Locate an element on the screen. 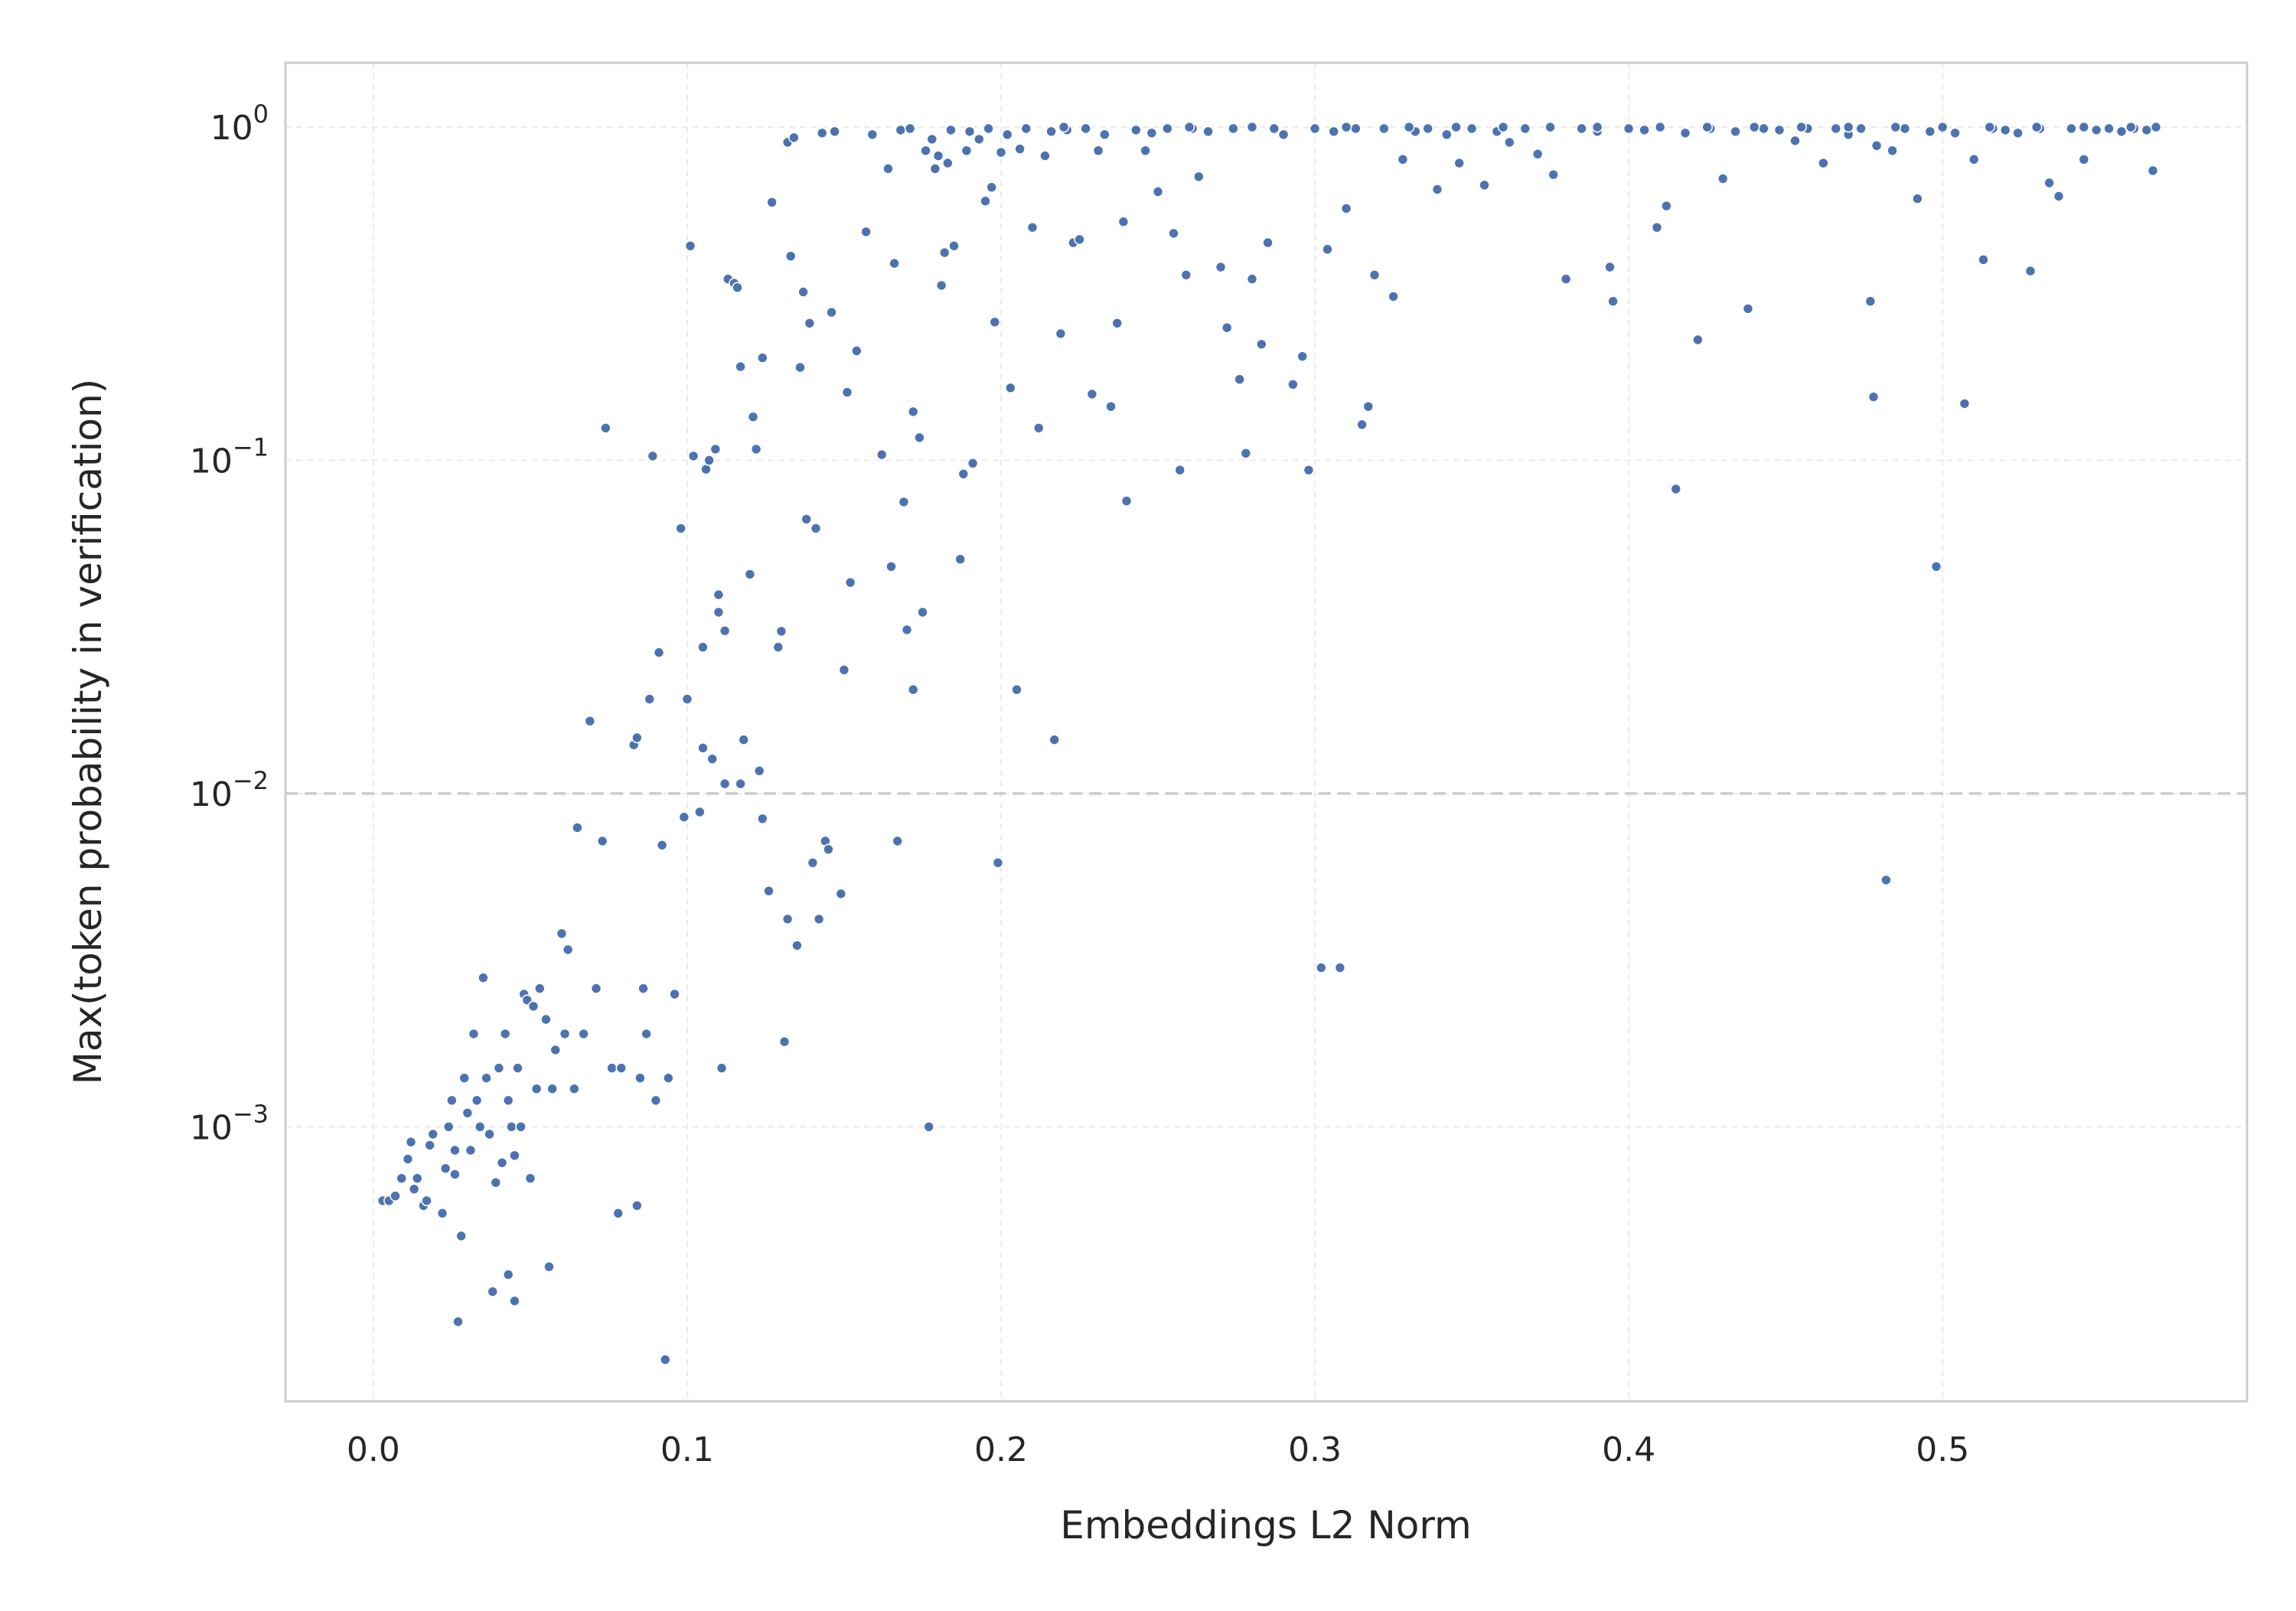 This screenshot has width=2296, height=1611. x-axis-ticks: 0.0 0.1 0.2 0.3 0.4 0.5 is located at coordinates (1158, 1449).